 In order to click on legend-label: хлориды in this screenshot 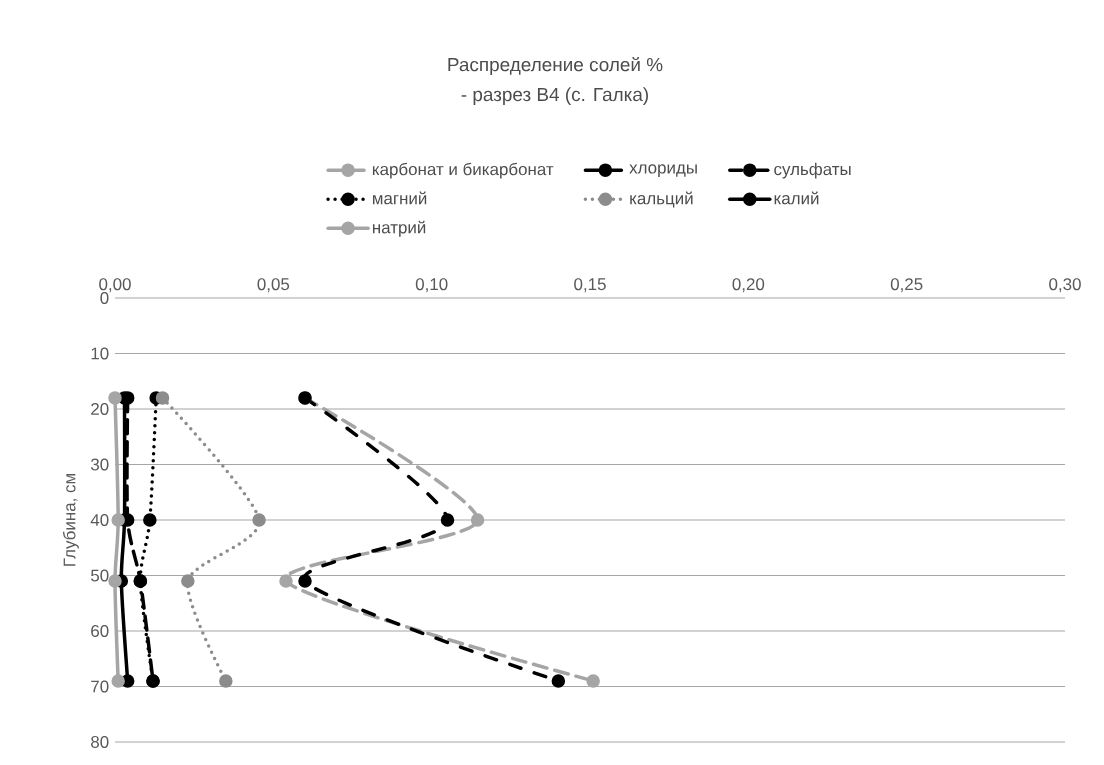, I will do `click(663, 170)`.